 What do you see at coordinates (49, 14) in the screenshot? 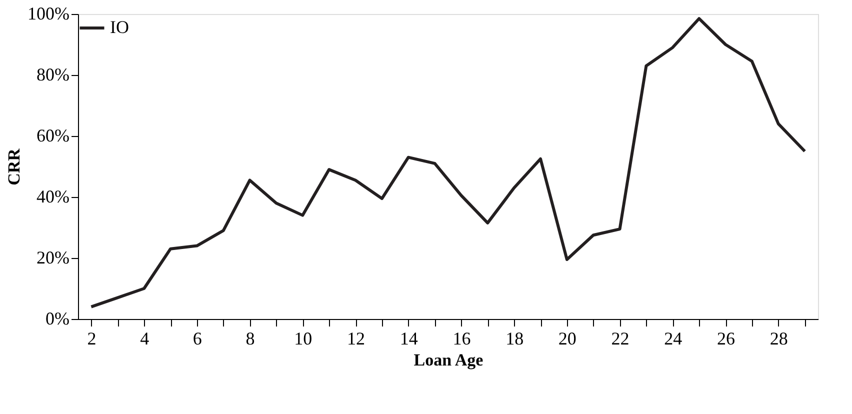
I see `y-tick-label: 100%` at bounding box center [49, 14].